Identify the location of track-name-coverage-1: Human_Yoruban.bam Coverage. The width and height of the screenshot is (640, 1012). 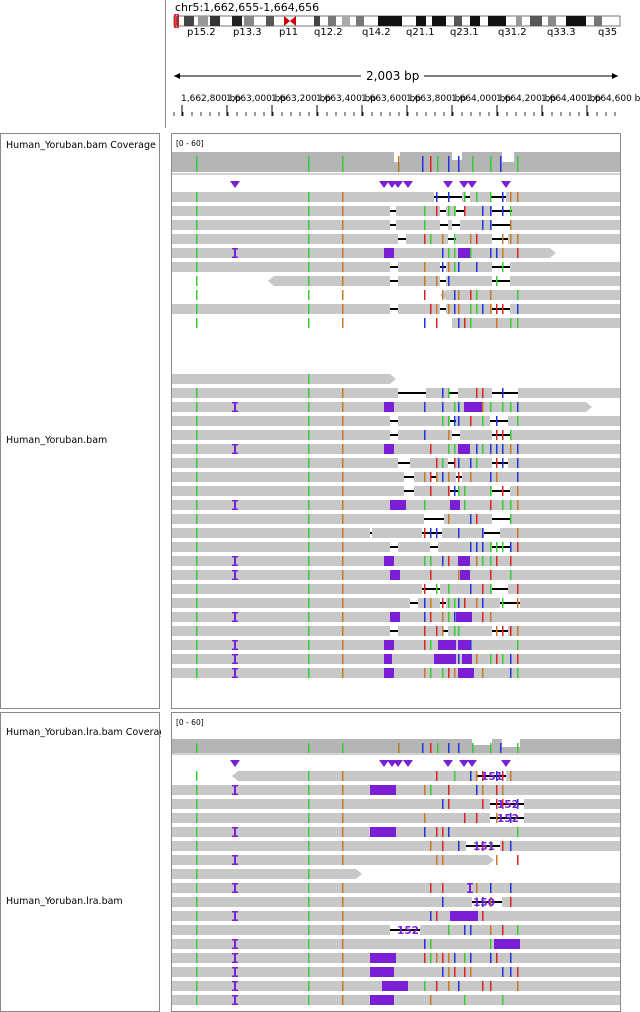
(81, 145).